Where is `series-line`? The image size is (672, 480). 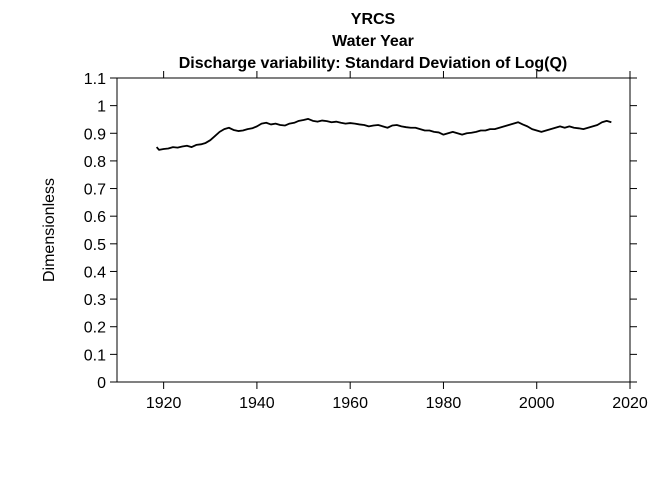
series-line is located at coordinates (383, 134).